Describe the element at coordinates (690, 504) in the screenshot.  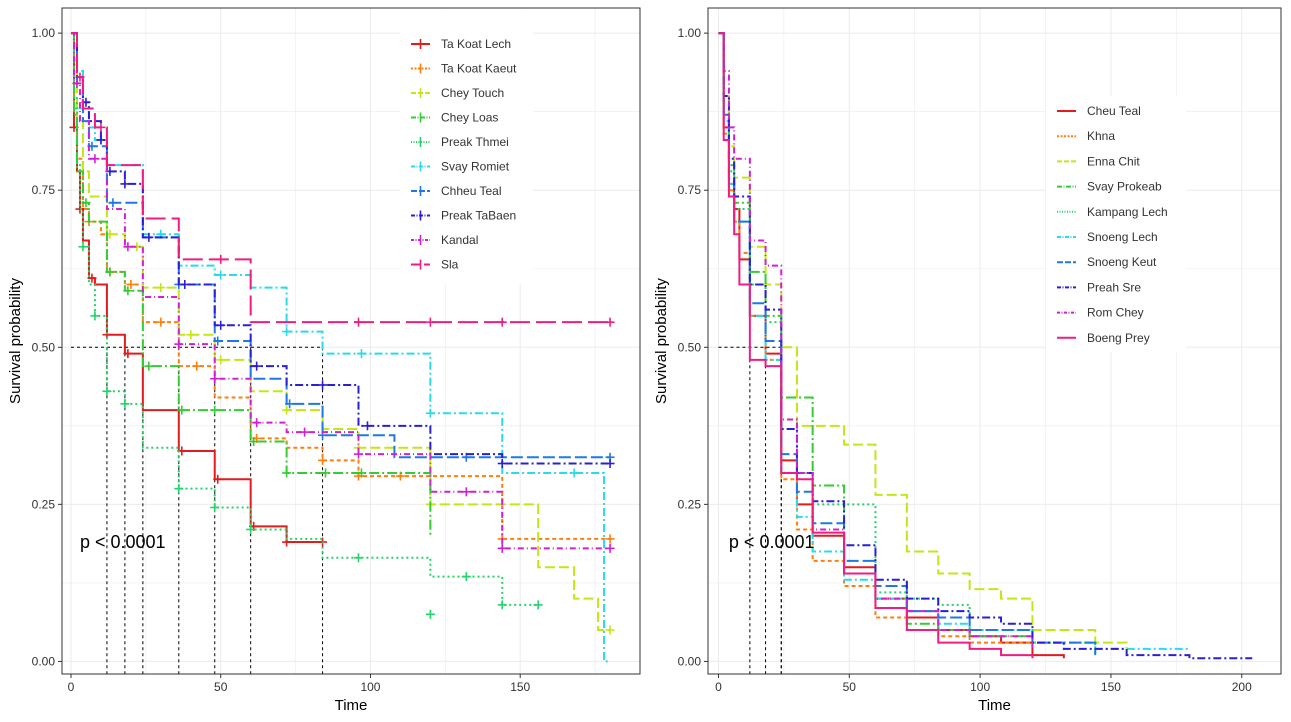
I see `y-tick-label: 0.25` at that location.